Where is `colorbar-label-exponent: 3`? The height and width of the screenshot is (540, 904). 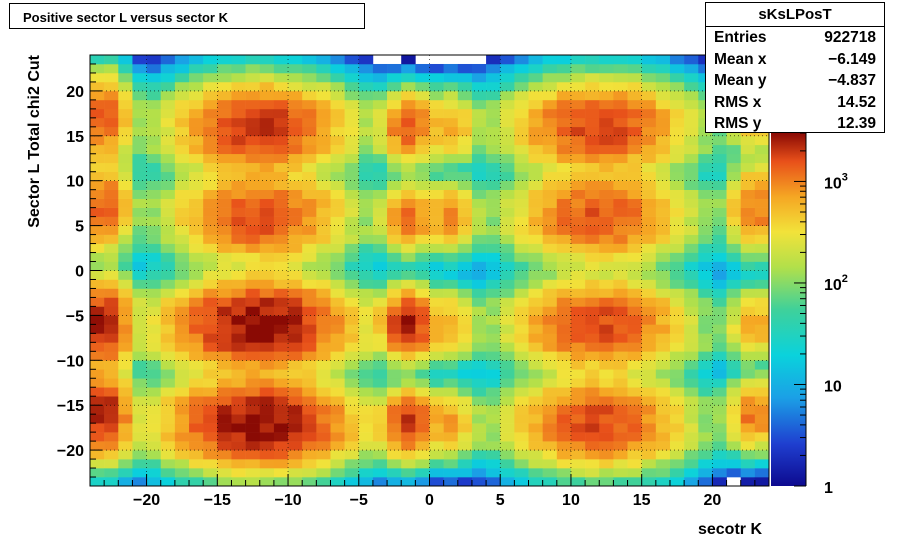 colorbar-label-exponent: 3 is located at coordinates (845, 177).